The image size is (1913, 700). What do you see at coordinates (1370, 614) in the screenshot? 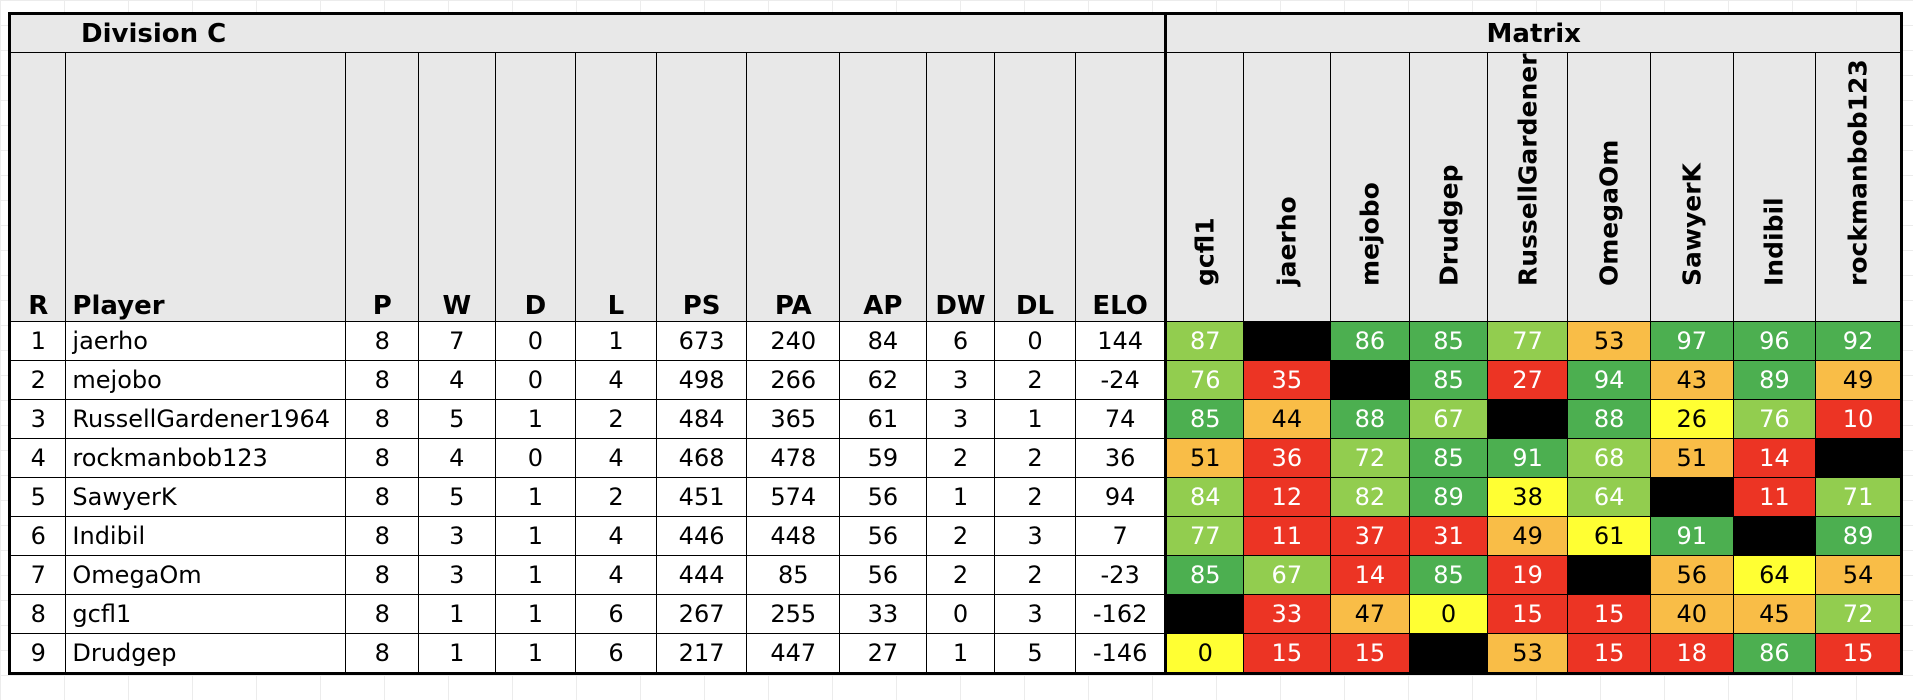
I see `matrix-cell: 47` at bounding box center [1370, 614].